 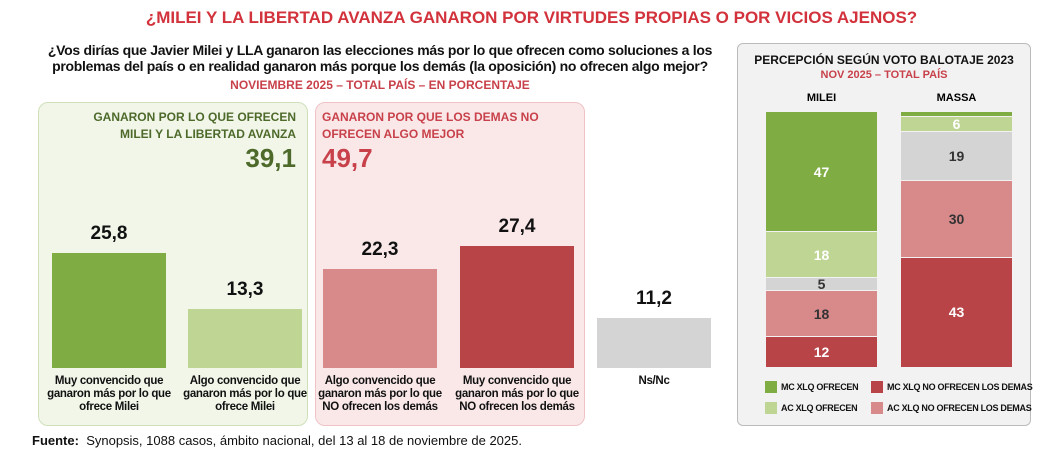 What do you see at coordinates (654, 299) in the screenshot?
I see `bar-value-label: 11,2` at bounding box center [654, 299].